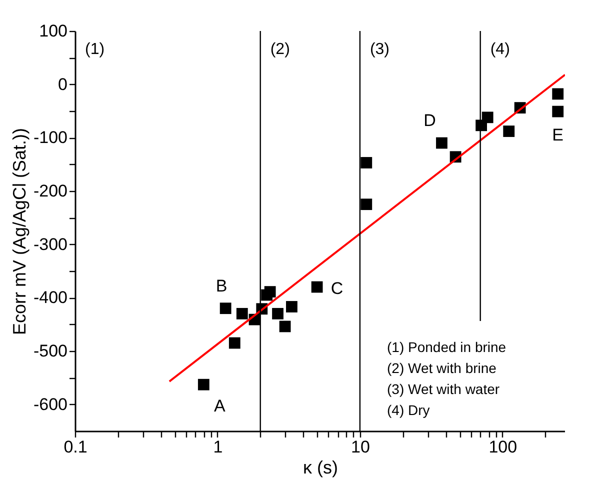  I want to click on annotation: (2) Wet with brine, so click(442, 368).